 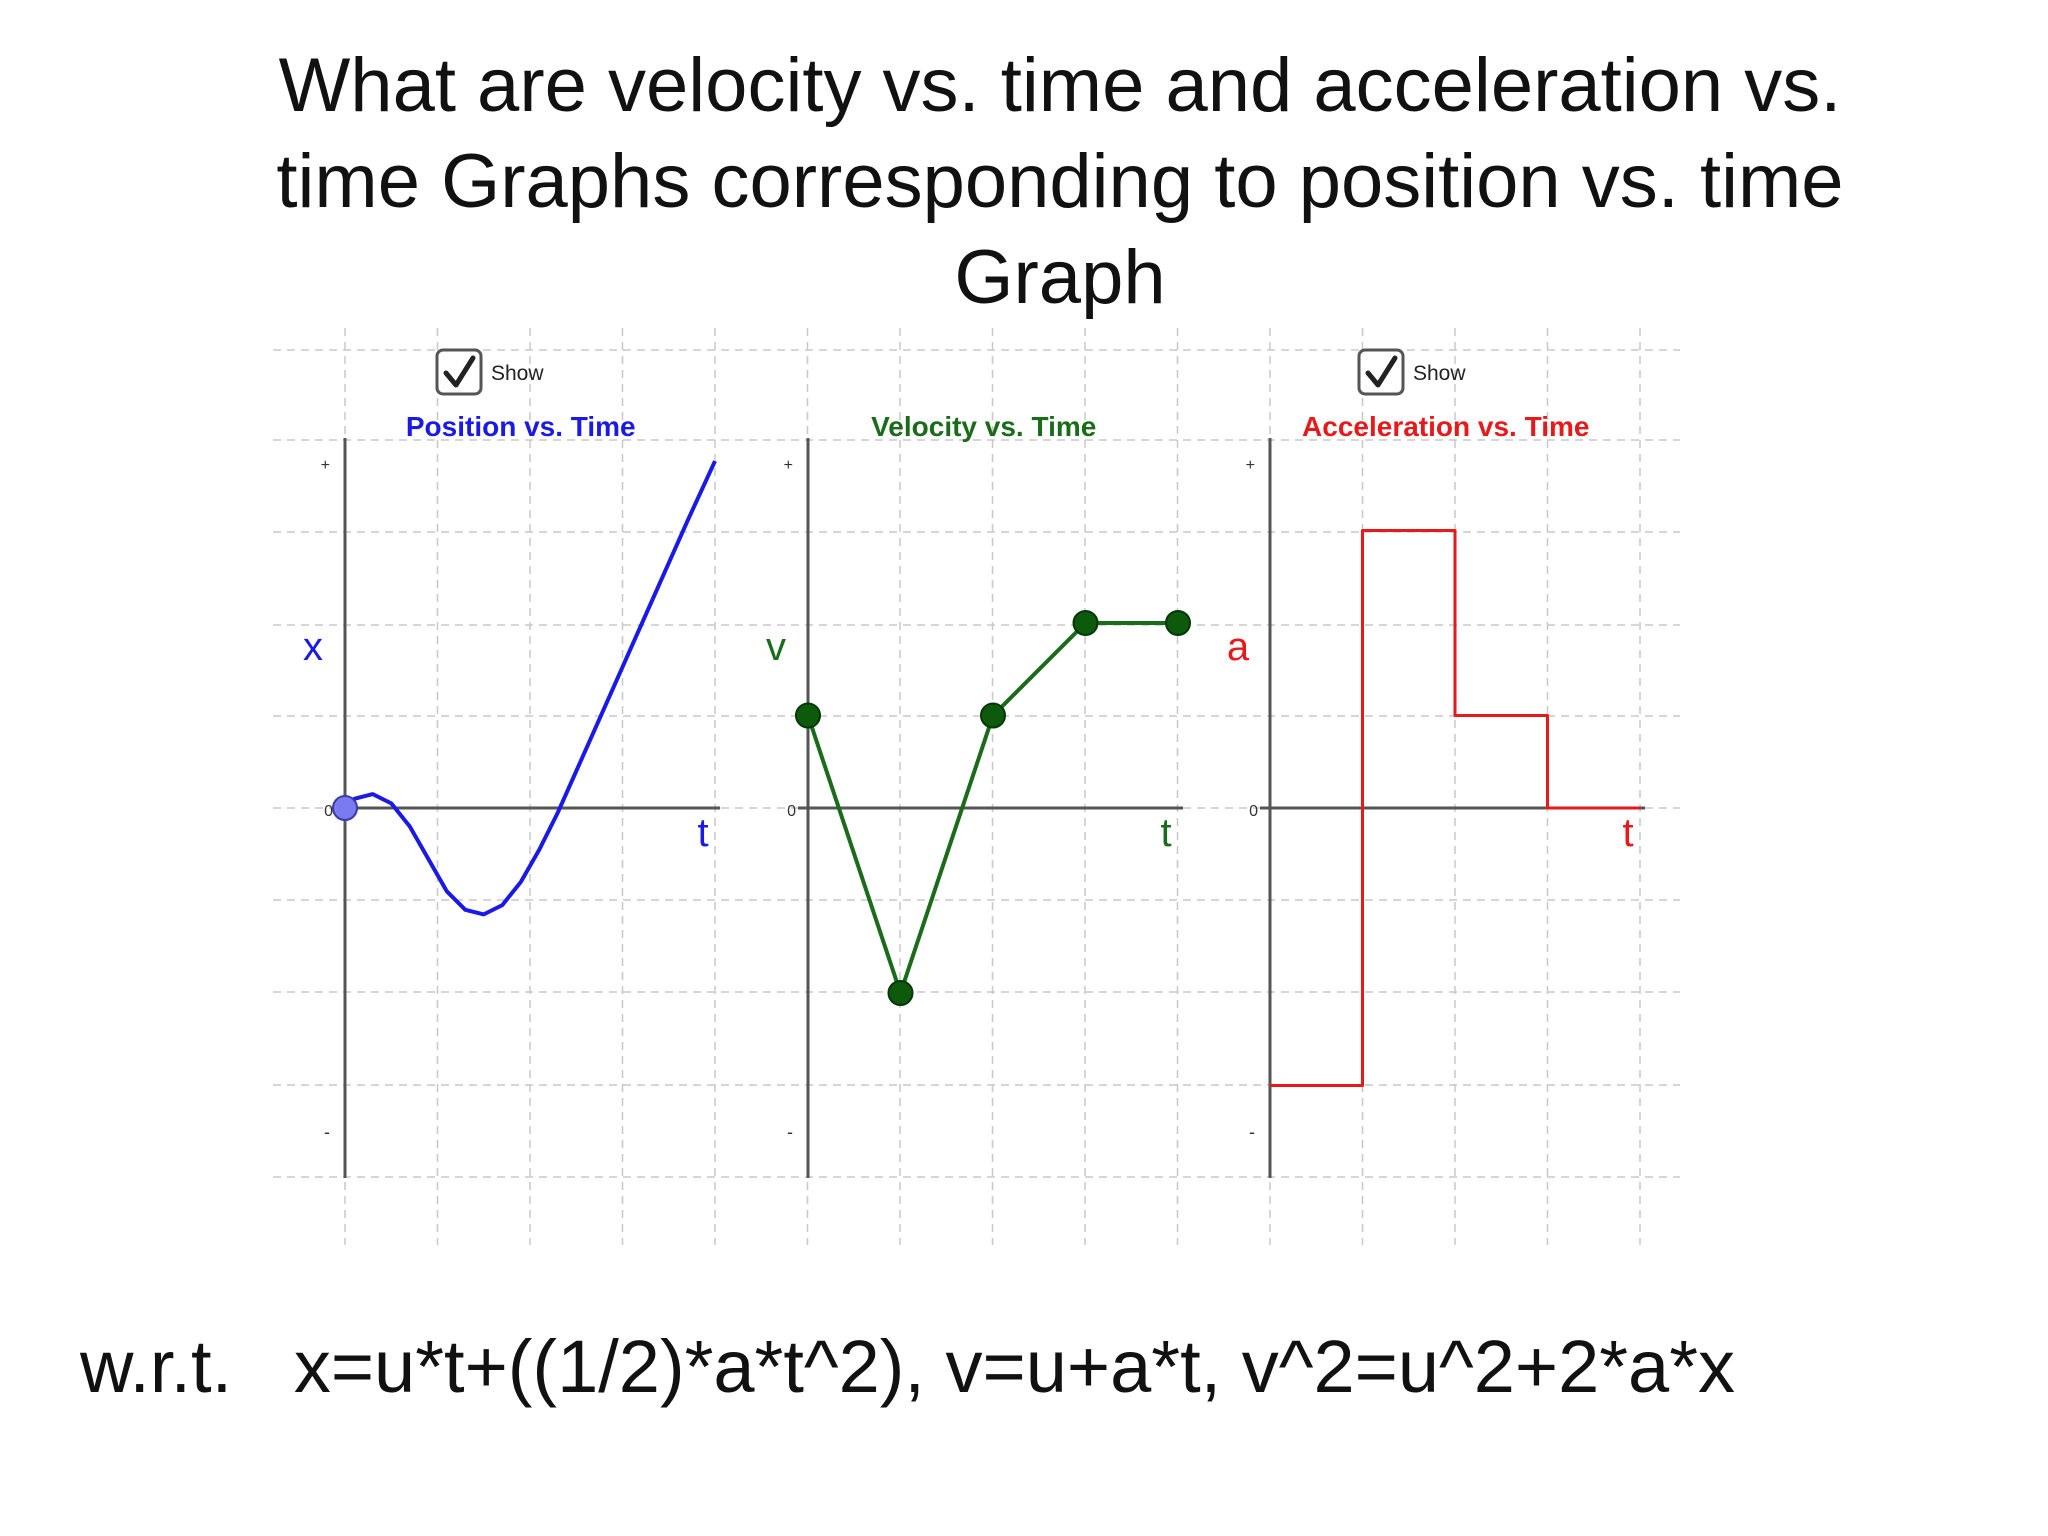 I want to click on acceleration-tick-zero: 0, so click(x=1253, y=811).